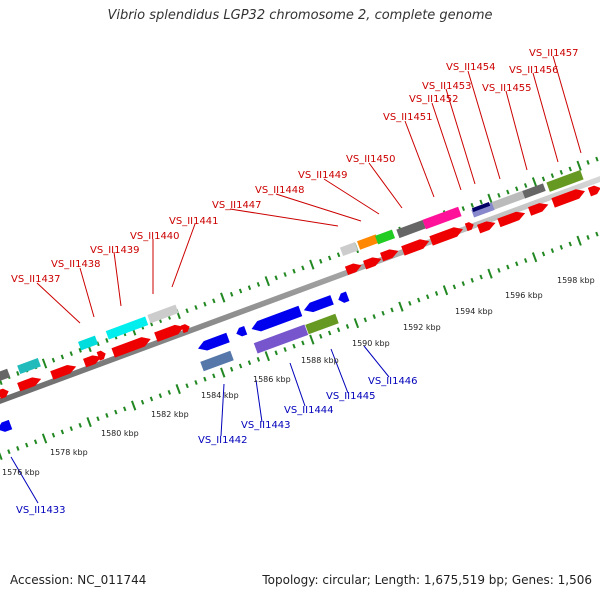 This screenshot has width=600, height=600. What do you see at coordinates (21, 472) in the screenshot?
I see `scale-label: 1576 kbp` at bounding box center [21, 472].